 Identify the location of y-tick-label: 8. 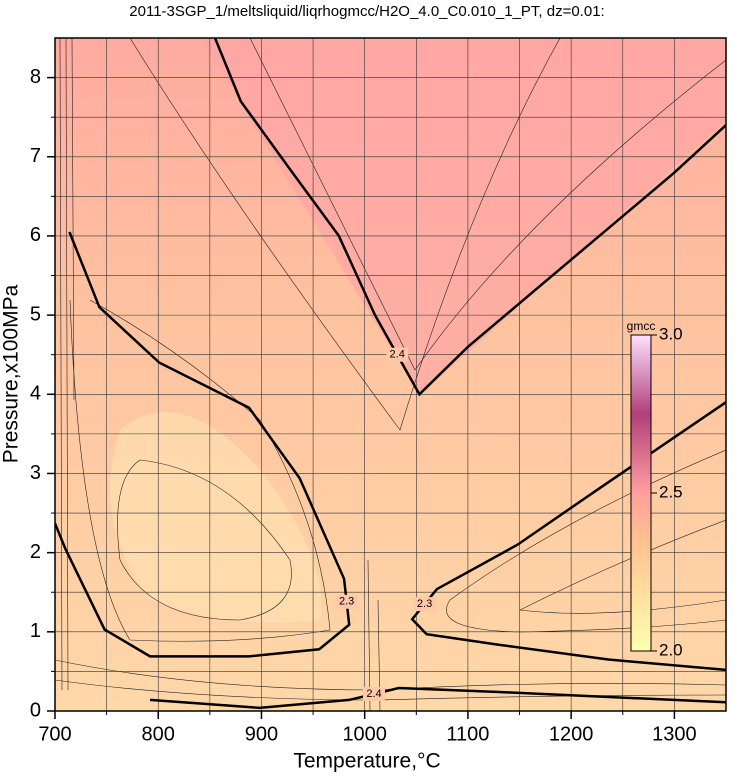
(35, 77).